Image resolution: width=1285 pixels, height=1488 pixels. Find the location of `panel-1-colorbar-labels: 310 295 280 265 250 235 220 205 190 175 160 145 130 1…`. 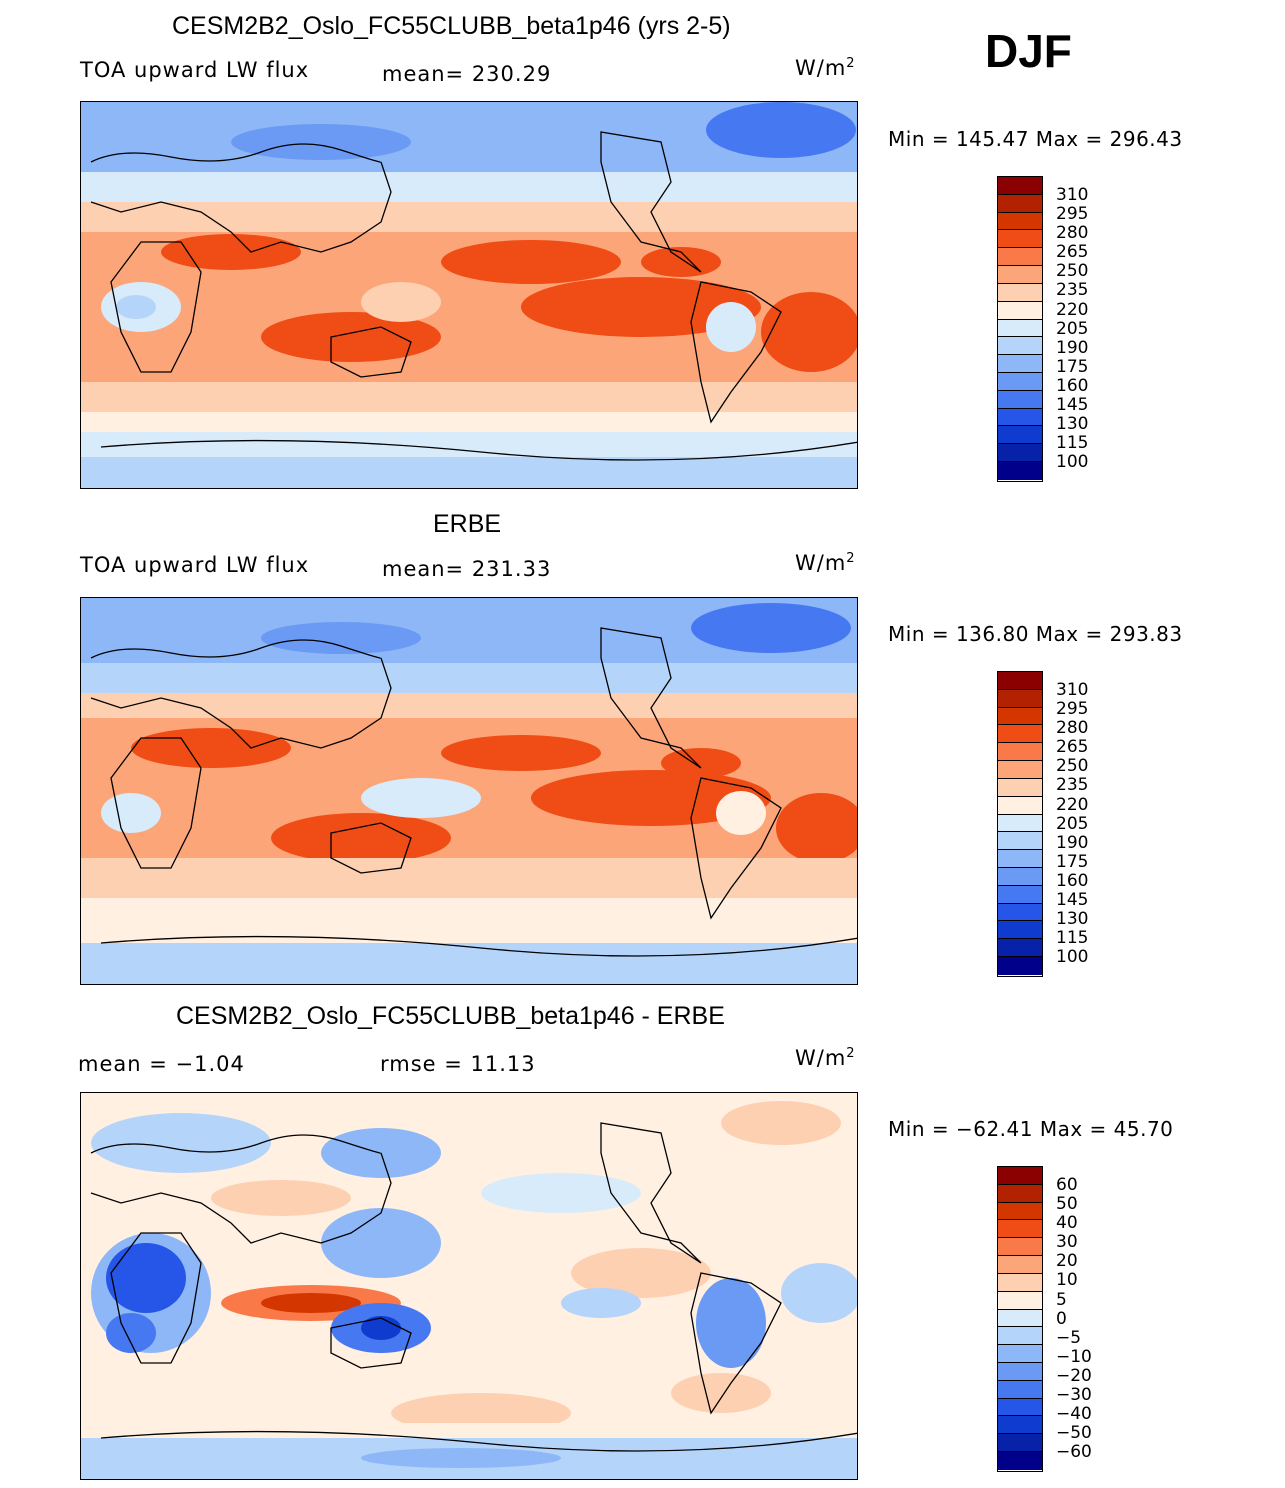

panel-1-colorbar-labels: 310 295 280 265 250 235 220 205 190 175 160 145 130 1… is located at coordinates (1072, 329).